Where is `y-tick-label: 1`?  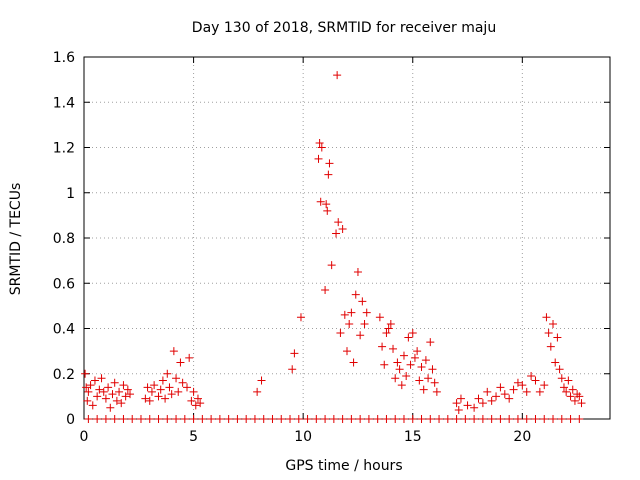 y-tick-label: 1 is located at coordinates (70, 194).